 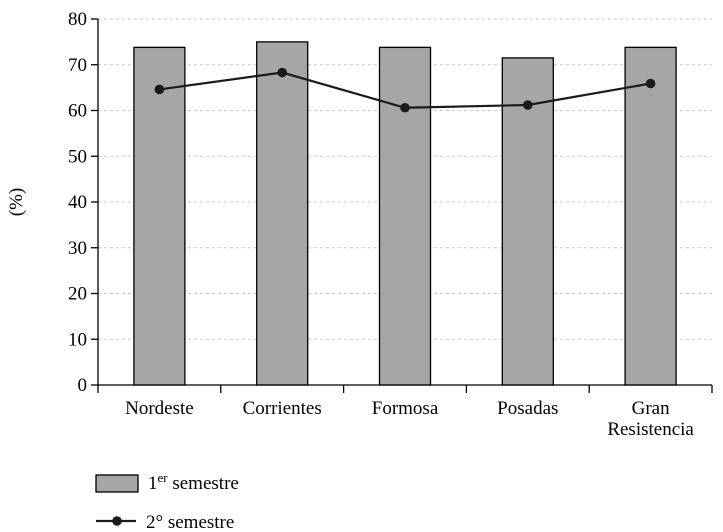 What do you see at coordinates (77, 111) in the screenshot?
I see `y-tick-label: 60` at bounding box center [77, 111].